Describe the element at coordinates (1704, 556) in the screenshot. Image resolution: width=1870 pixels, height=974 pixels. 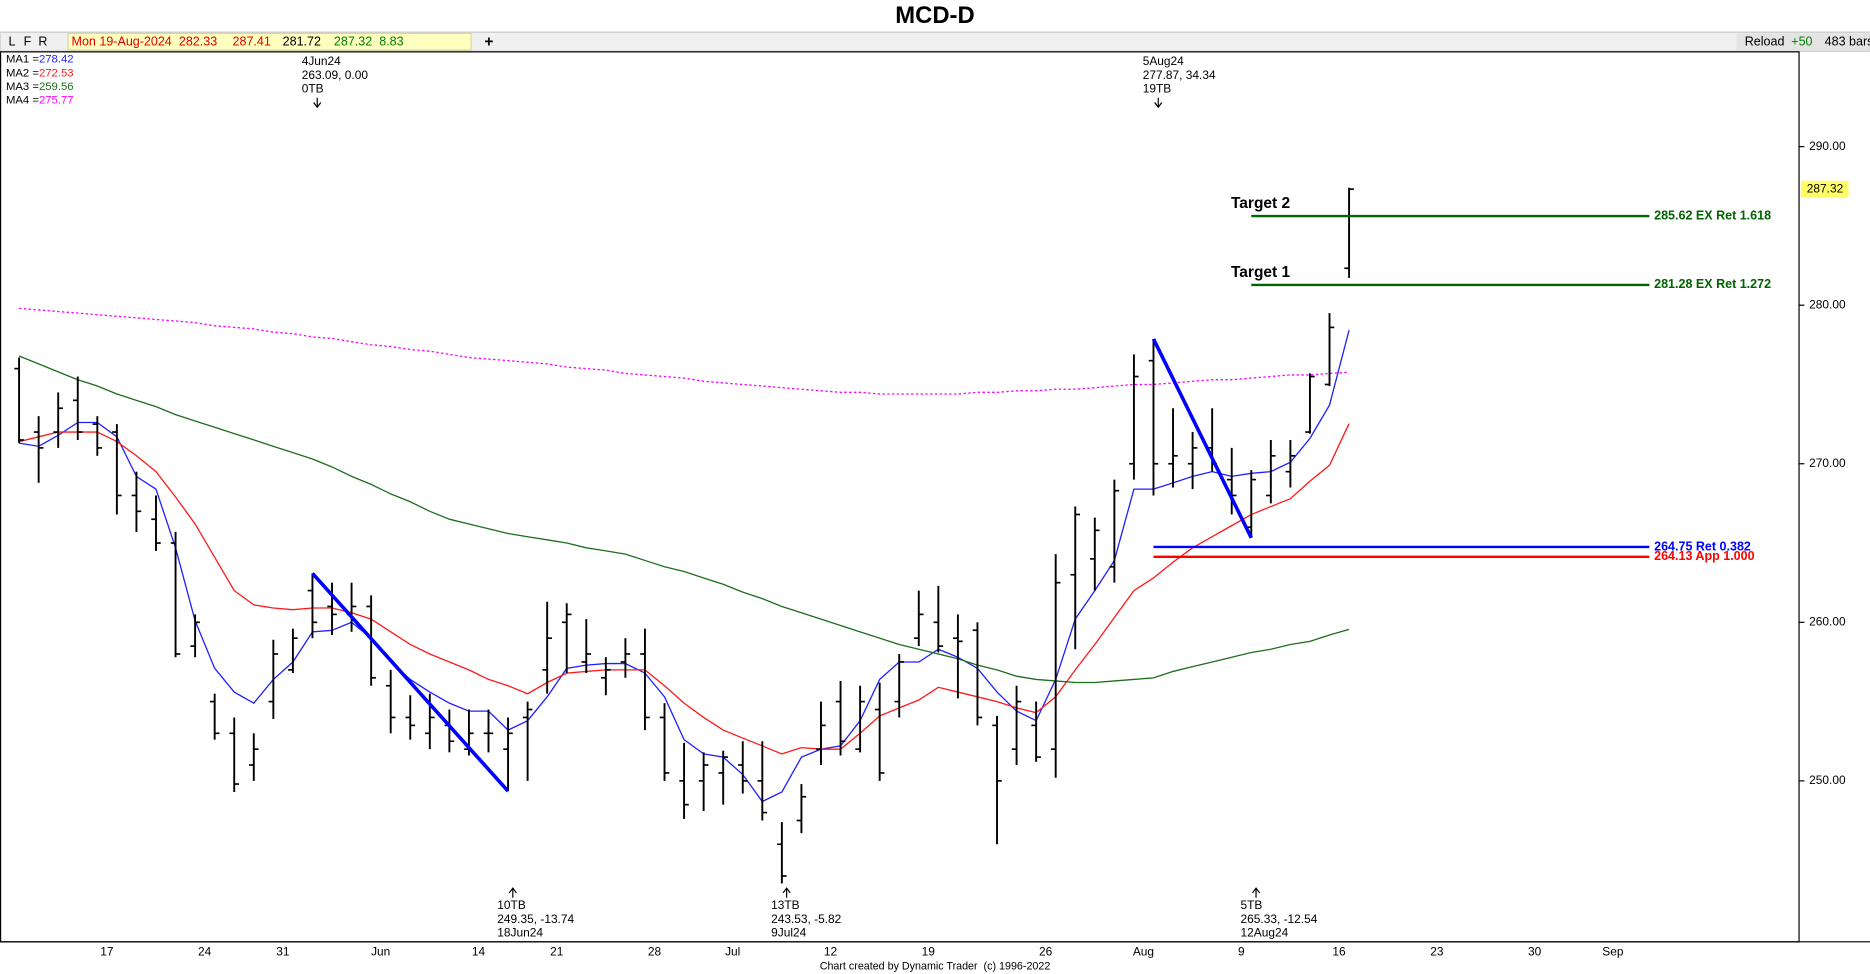
I see `level-label: 264.13 App 1.000` at that location.